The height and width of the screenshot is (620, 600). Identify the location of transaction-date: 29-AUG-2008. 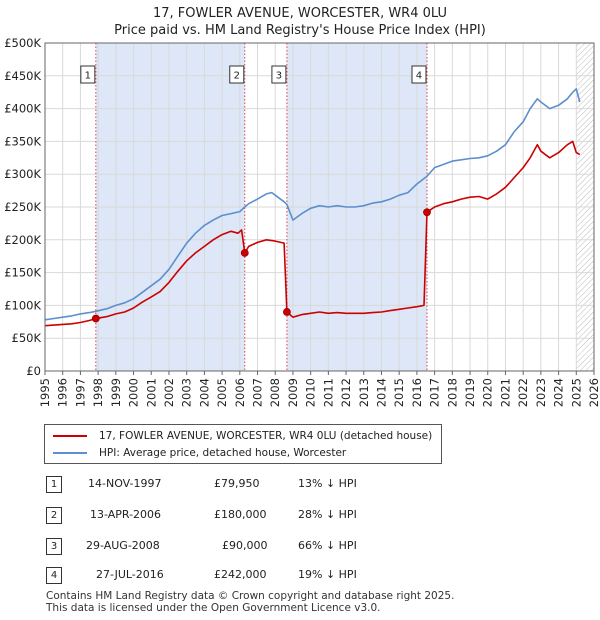
(123, 545).